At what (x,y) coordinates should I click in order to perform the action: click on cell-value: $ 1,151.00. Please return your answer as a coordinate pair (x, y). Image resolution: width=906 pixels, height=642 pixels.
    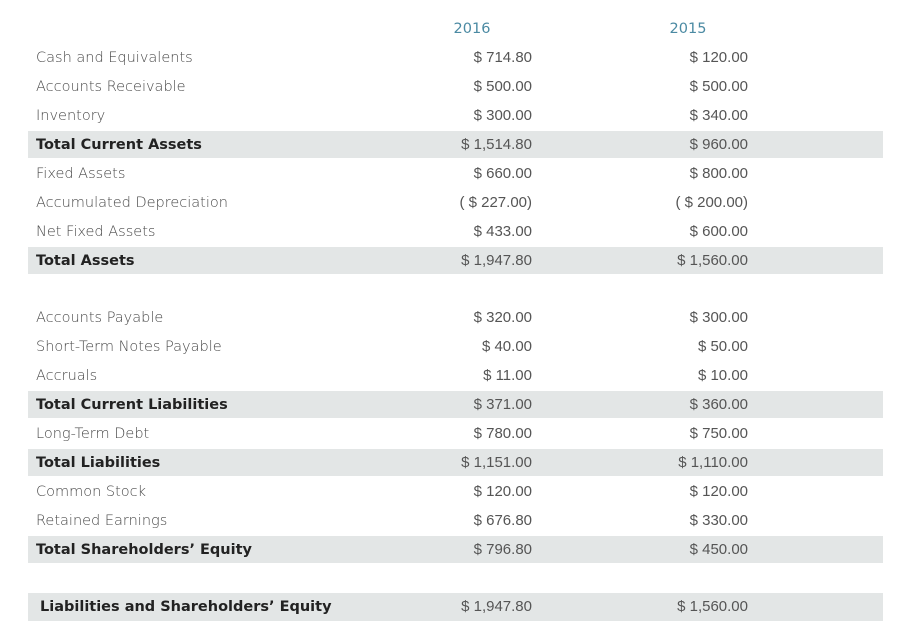
    Looking at the image, I should click on (496, 462).